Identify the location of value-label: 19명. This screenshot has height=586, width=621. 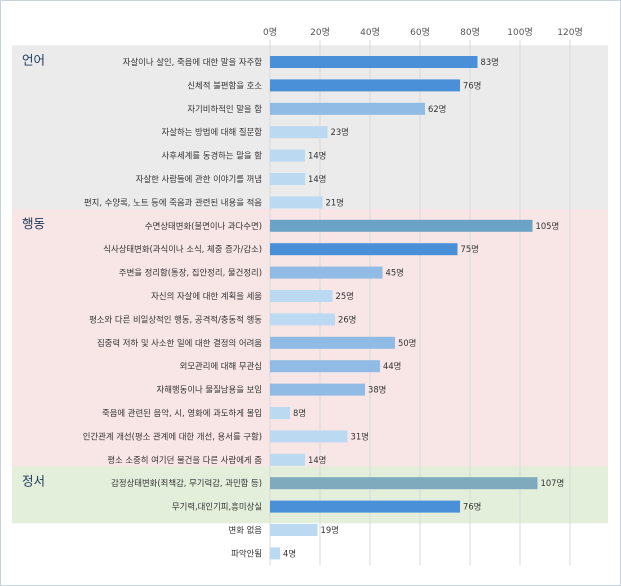
(330, 530).